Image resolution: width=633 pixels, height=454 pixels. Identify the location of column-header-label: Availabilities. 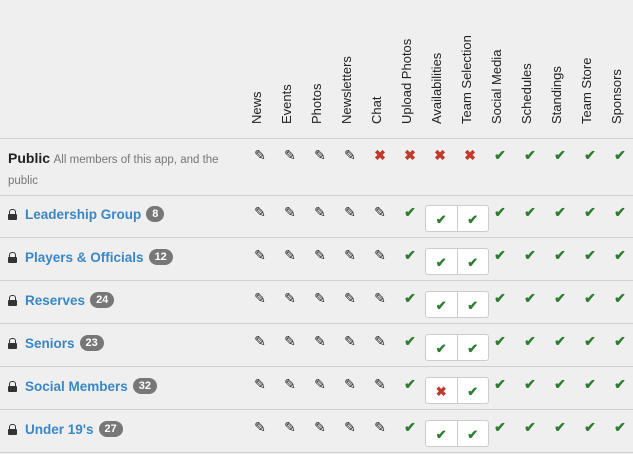
(436, 88).